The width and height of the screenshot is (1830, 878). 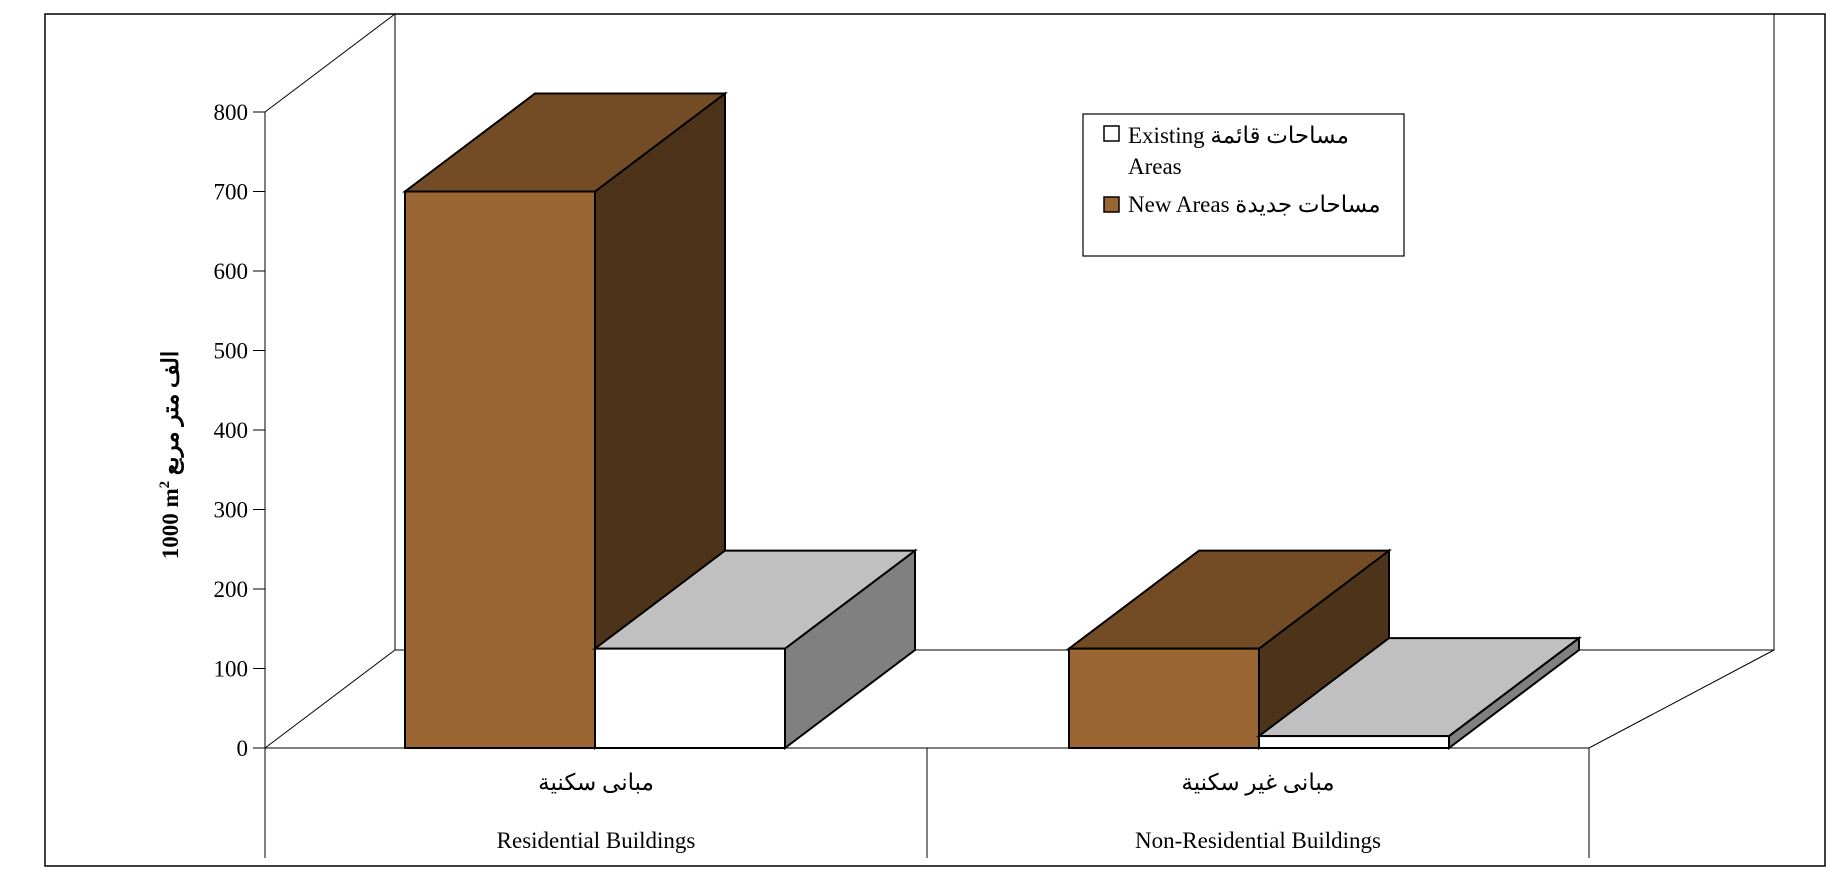 I want to click on side-wall-top-edge, so click(x=330, y=63).